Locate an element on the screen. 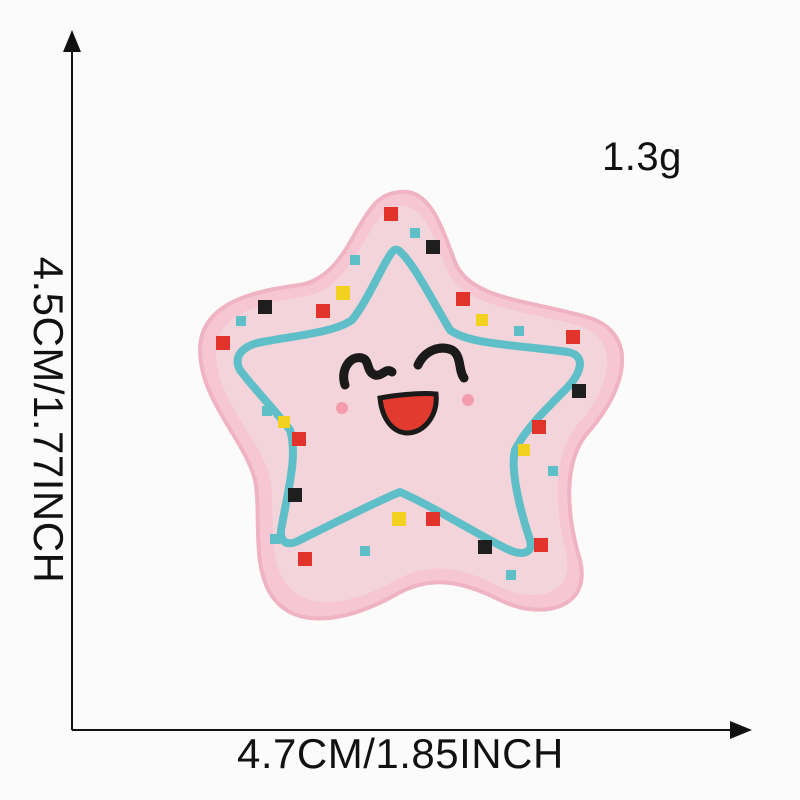 This screenshot has width=800, height=800. height-dimension-label: 4.5CM/1.77INCH is located at coordinates (48, 420).